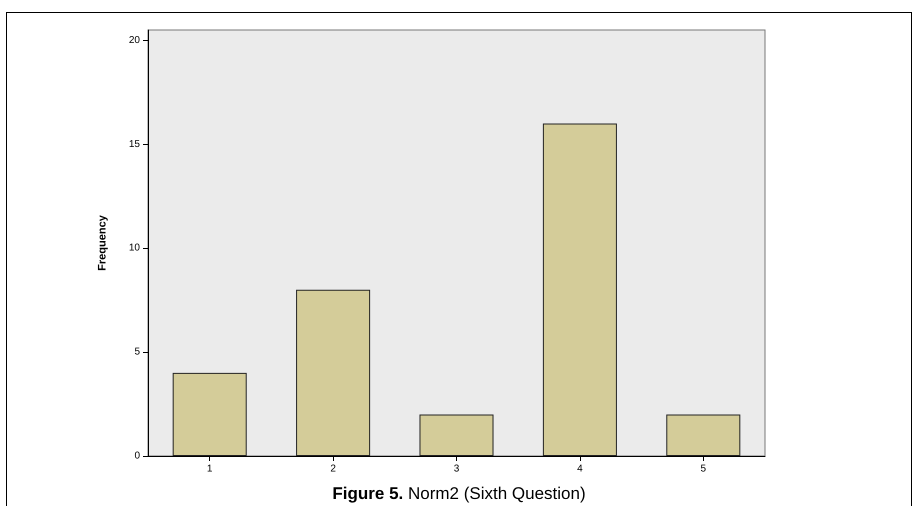 The width and height of the screenshot is (918, 506). I want to click on y-tick-label: 5, so click(137, 352).